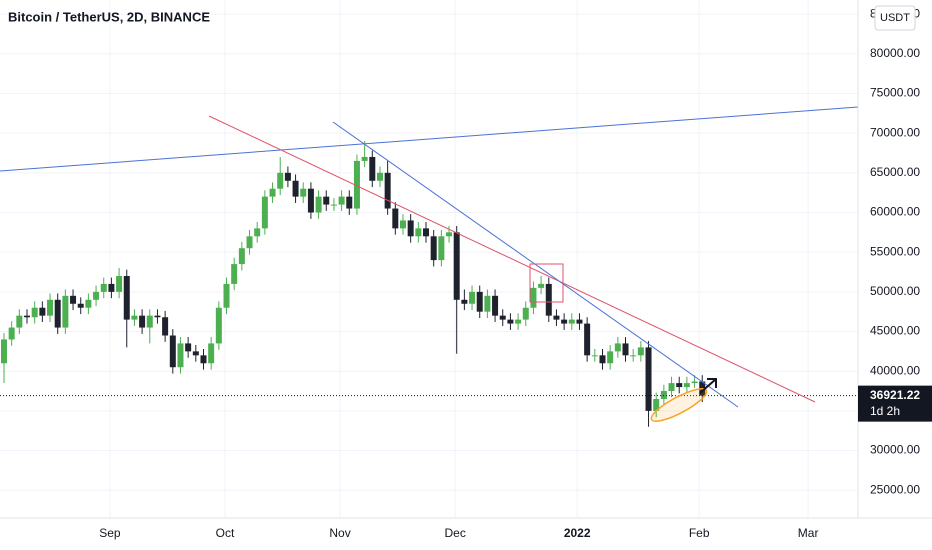  What do you see at coordinates (895, 370) in the screenshot?
I see `y-tick-label: 40000.00` at bounding box center [895, 370].